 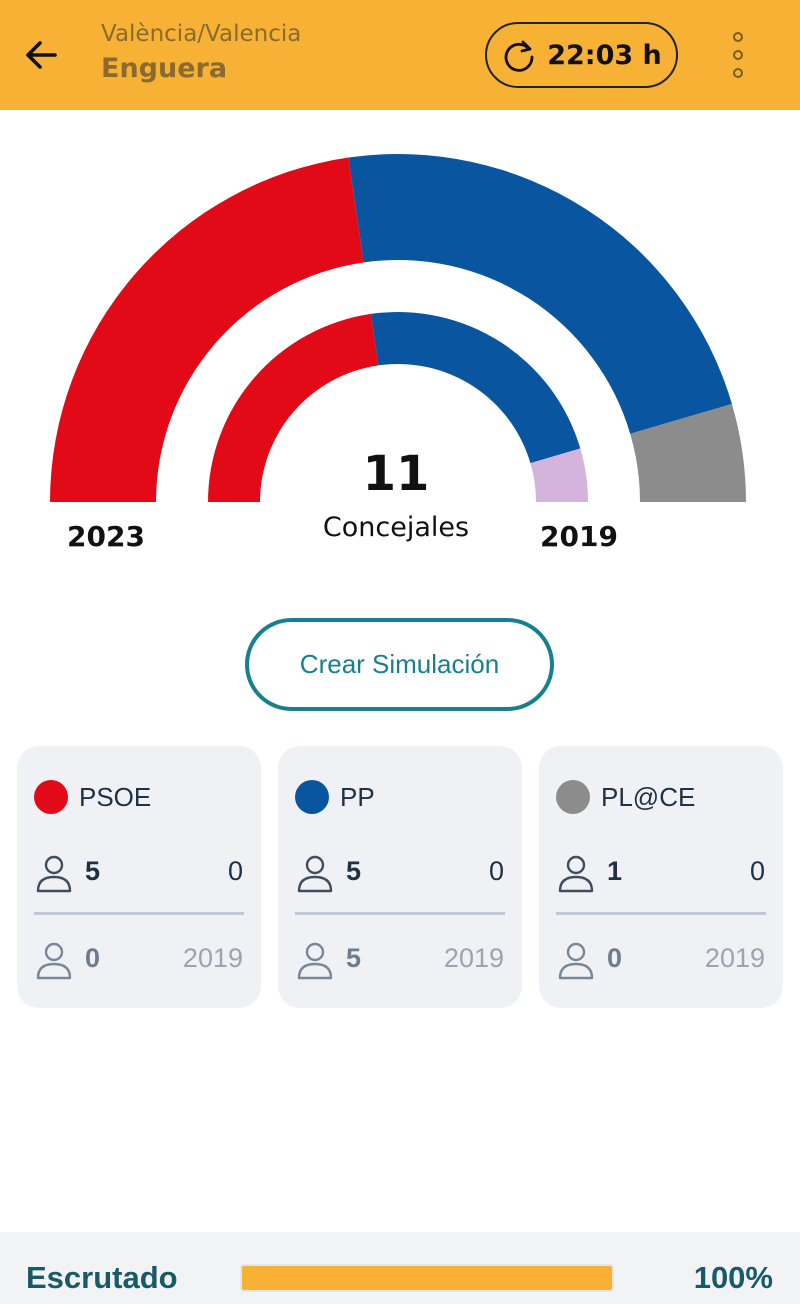 I want to click on arrow-left-icon, so click(x=41, y=55).